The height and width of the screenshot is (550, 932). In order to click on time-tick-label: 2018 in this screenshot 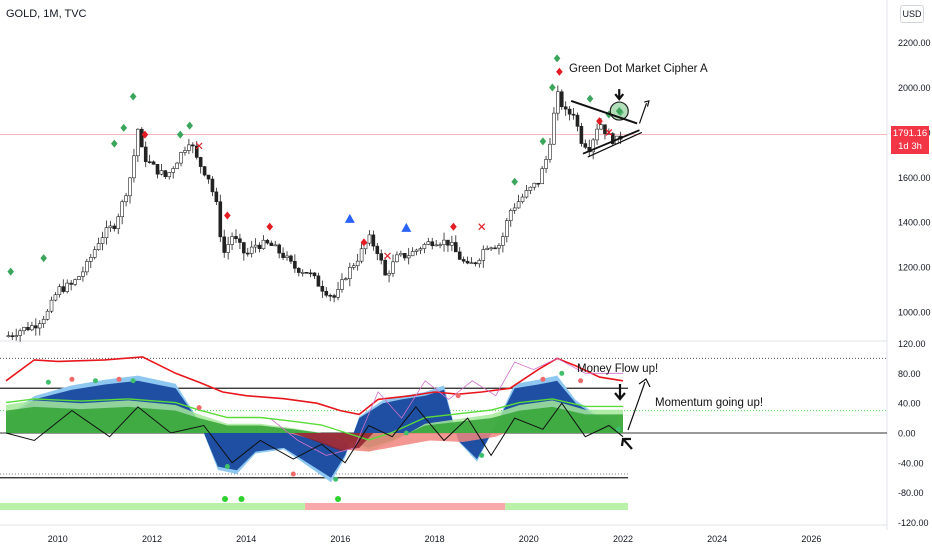, I will do `click(435, 539)`.